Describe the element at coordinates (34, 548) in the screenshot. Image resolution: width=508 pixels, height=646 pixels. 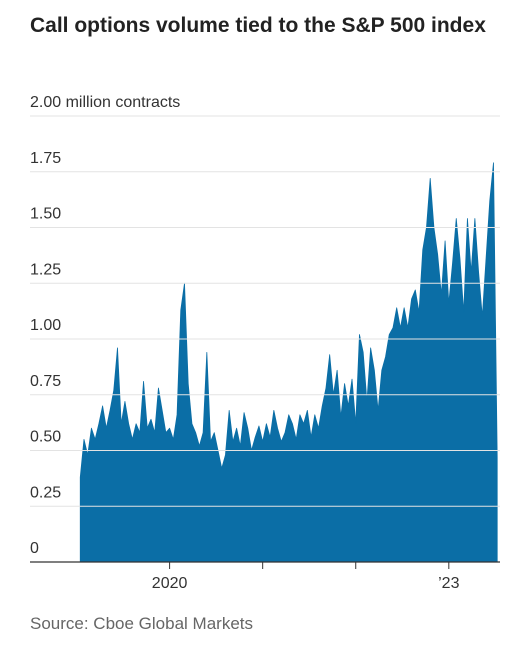
I see `y-tick-label: 0` at that location.